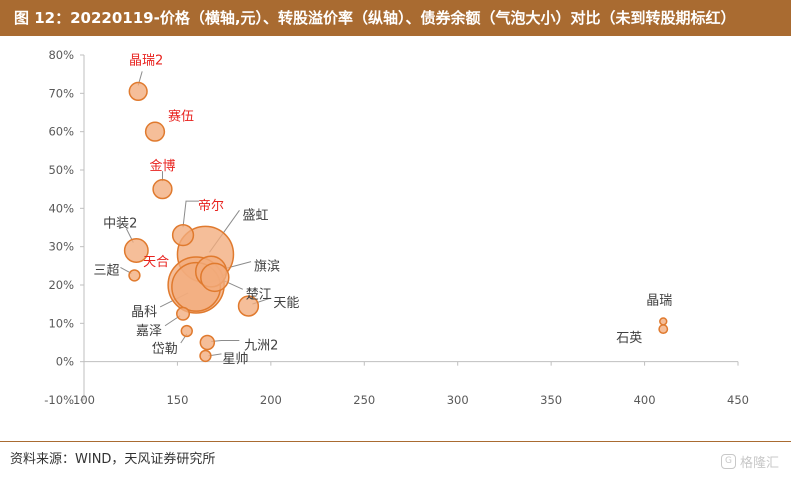 Image resolution: width=791 pixels, height=477 pixels. Describe the element at coordinates (61, 208) in the screenshot. I see `y-tick-label: 40%` at that location.